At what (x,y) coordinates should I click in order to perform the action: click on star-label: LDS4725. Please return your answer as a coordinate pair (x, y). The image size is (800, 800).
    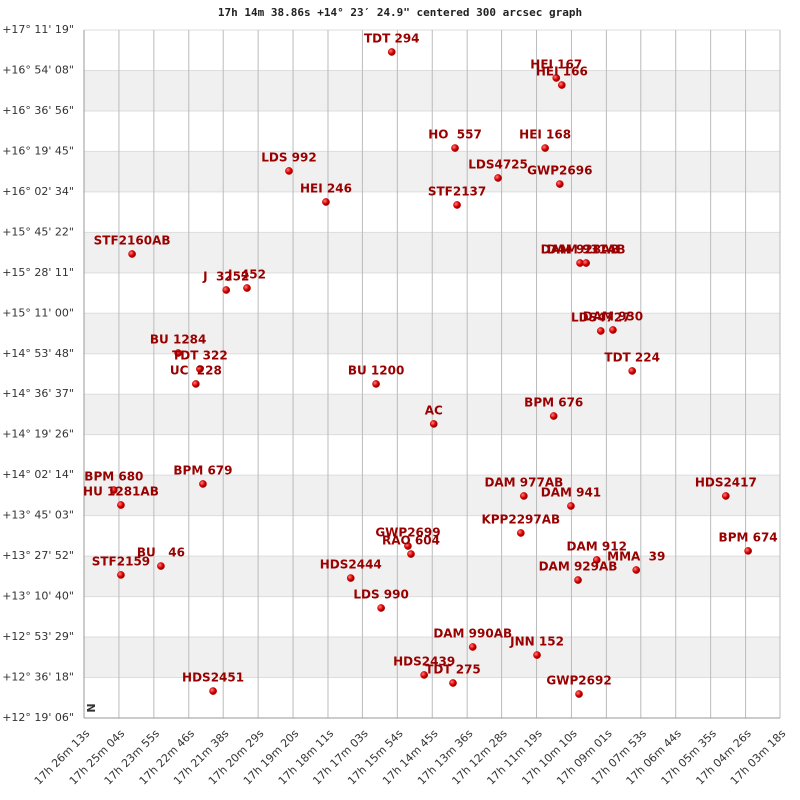
    Looking at the image, I should click on (498, 164).